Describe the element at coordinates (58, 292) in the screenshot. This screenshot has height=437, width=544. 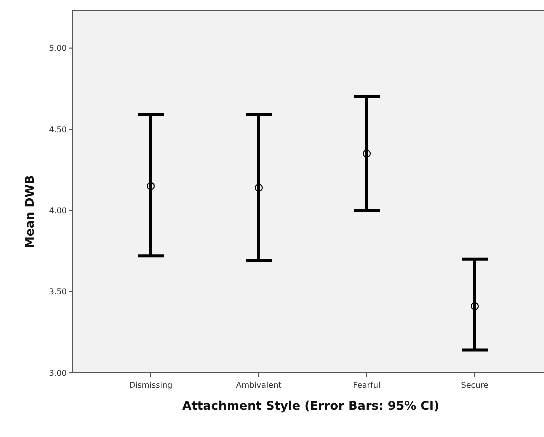
I see `y-tick-label: 3.50` at that location.